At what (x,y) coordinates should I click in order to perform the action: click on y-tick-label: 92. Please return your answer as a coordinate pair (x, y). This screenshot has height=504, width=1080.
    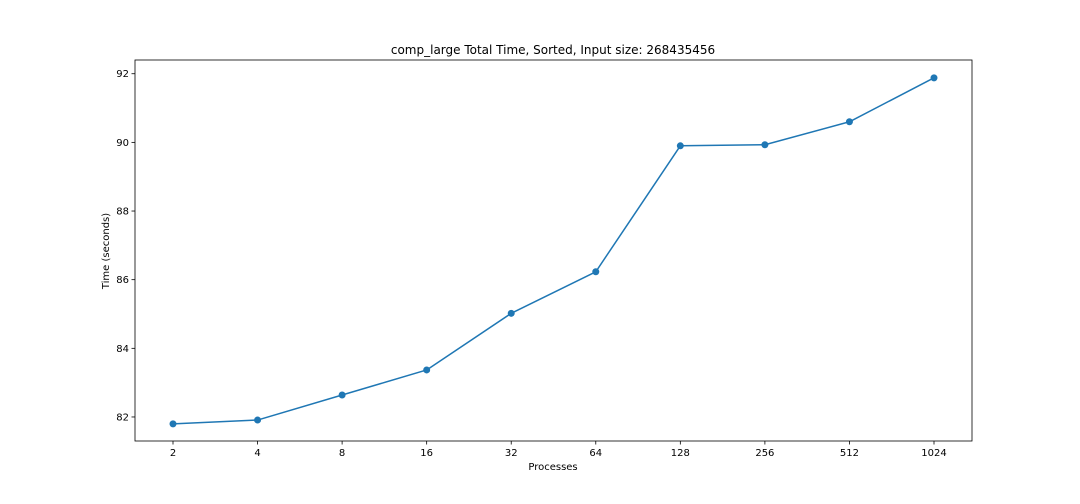
    Looking at the image, I should click on (122, 74).